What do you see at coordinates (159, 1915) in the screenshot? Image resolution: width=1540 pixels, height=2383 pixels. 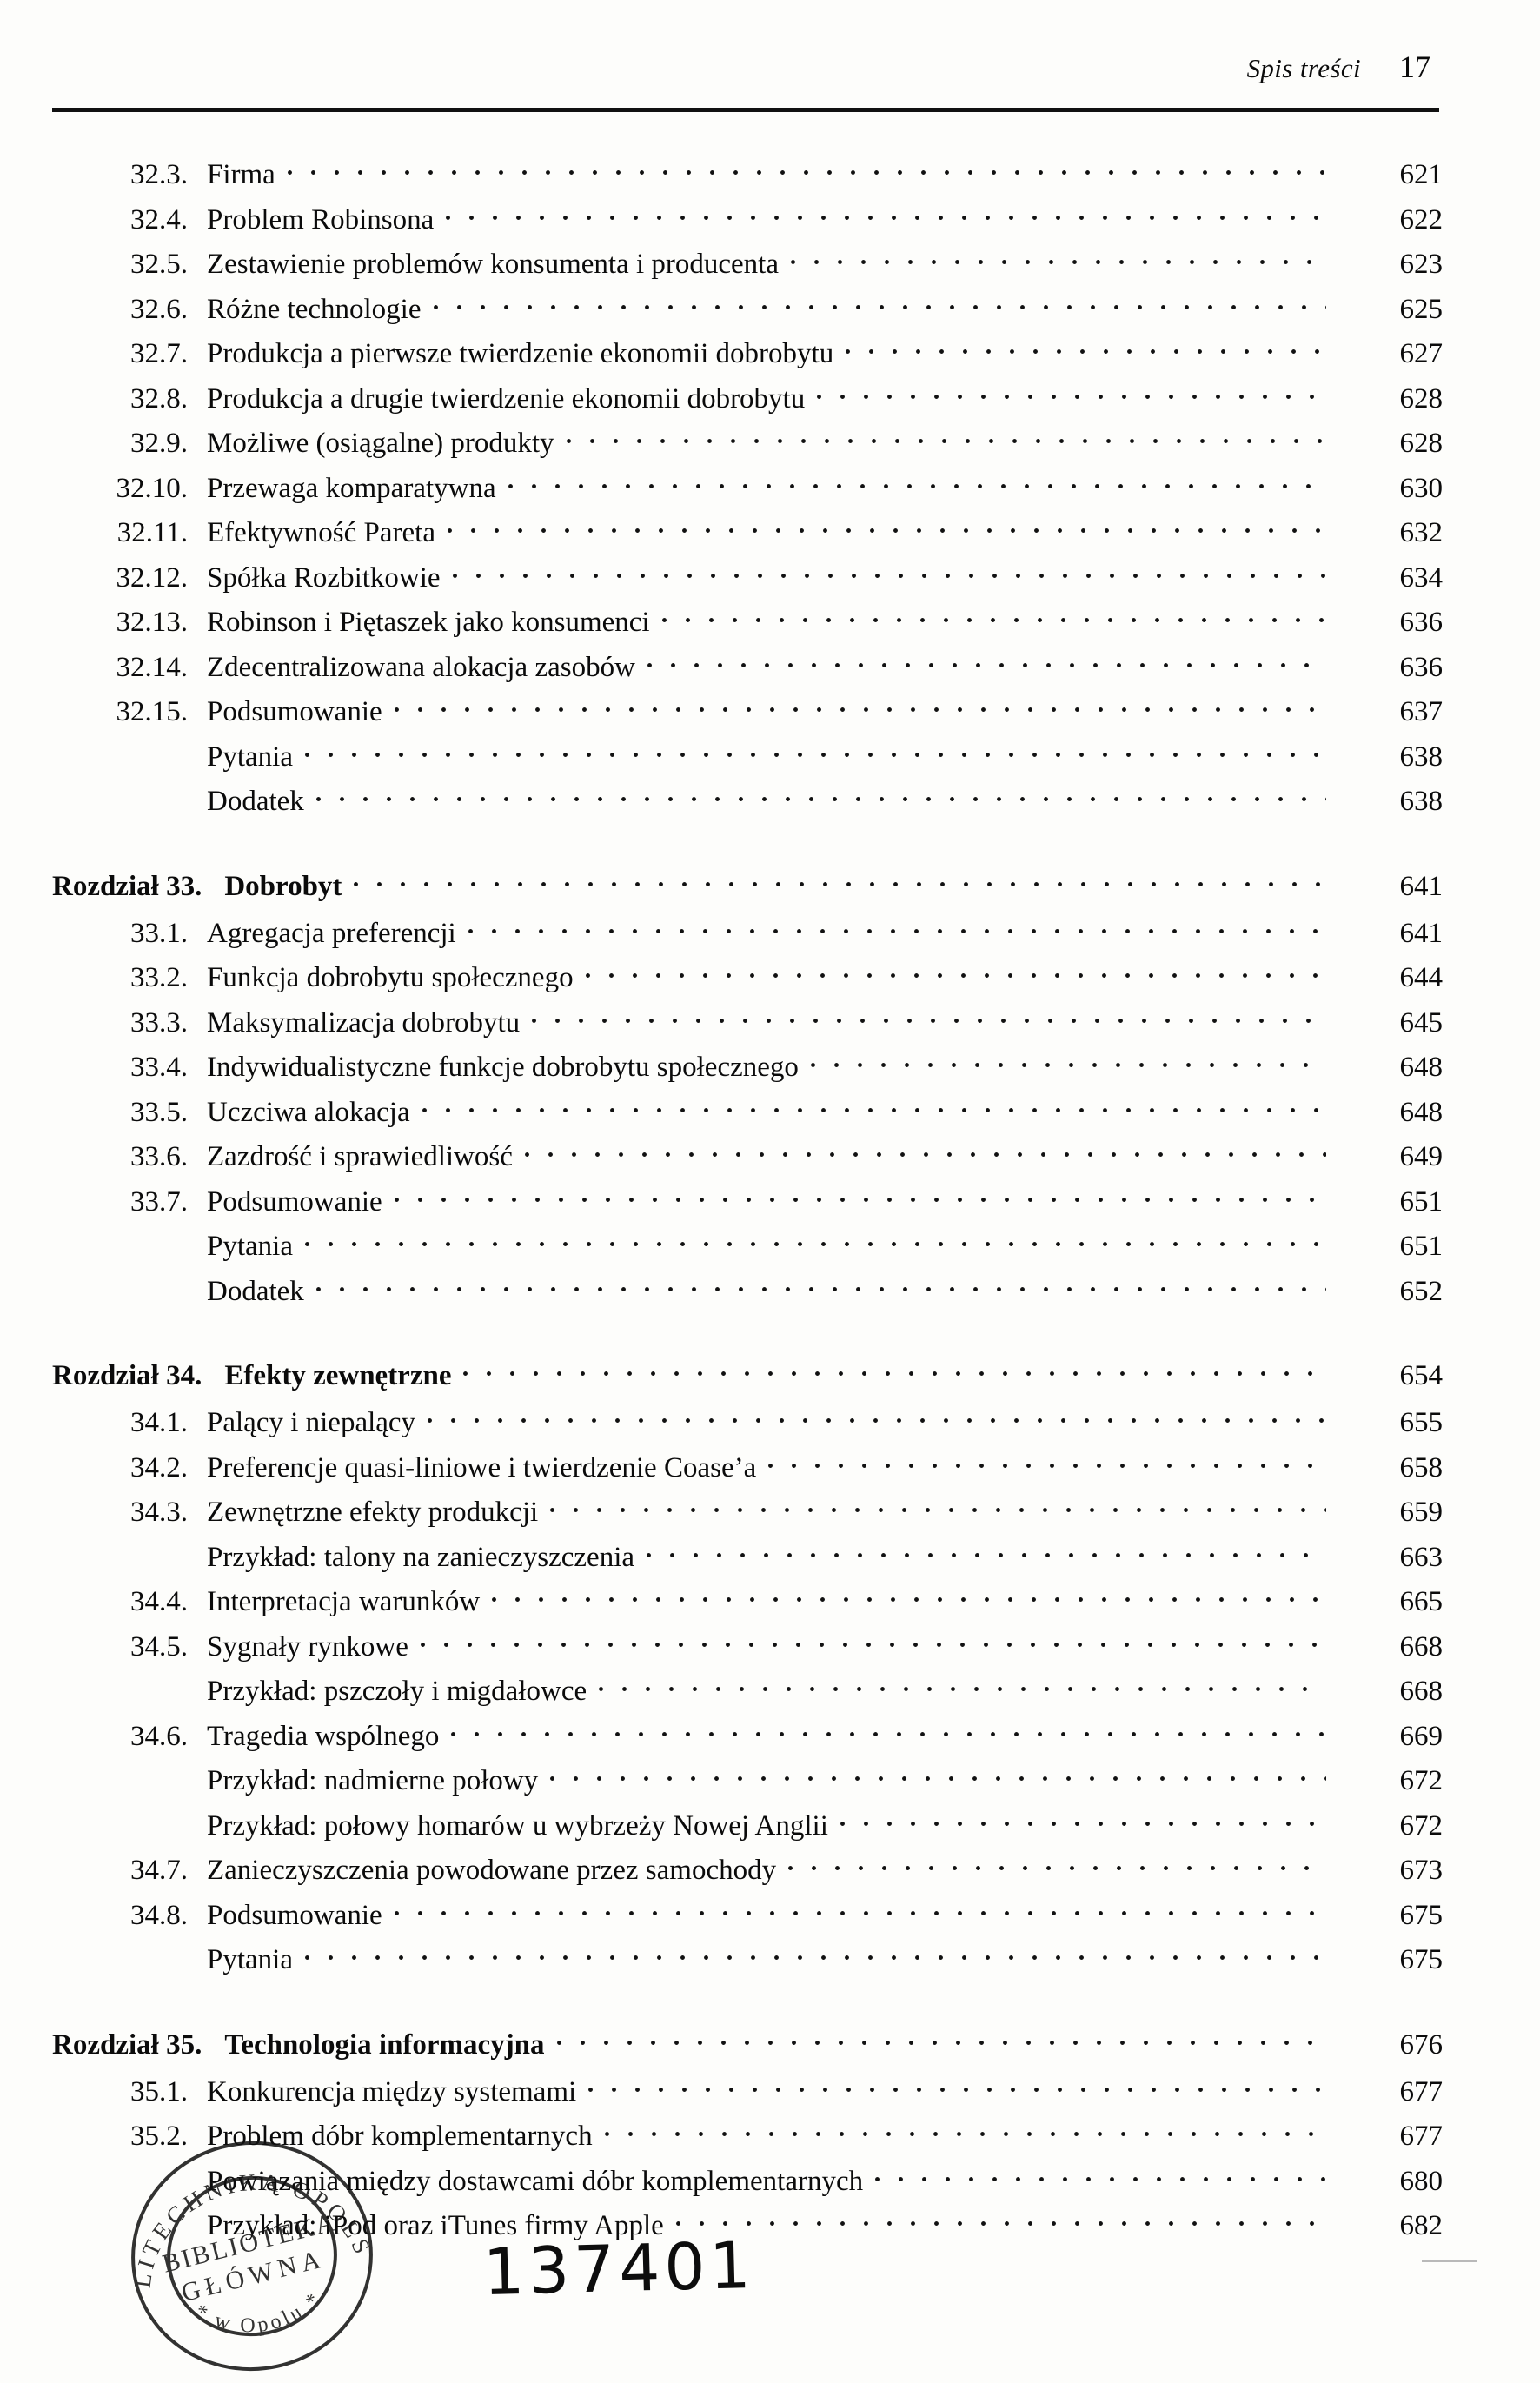 I see `entry-number: 34.8.` at bounding box center [159, 1915].